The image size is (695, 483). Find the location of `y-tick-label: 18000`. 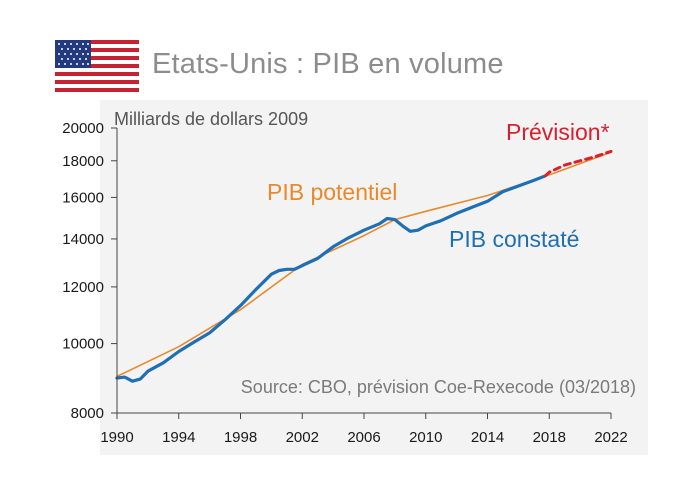

y-tick-label: 18000 is located at coordinates (83, 161).